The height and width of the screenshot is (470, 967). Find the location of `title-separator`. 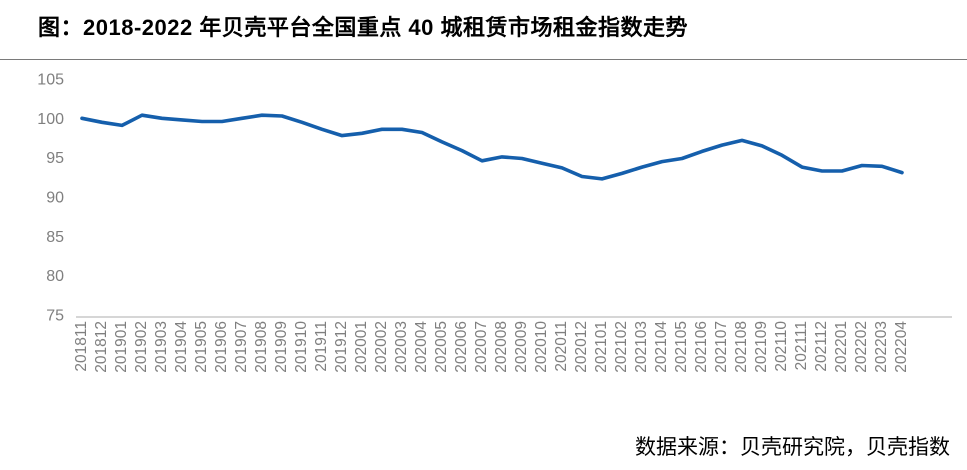

title-separator is located at coordinates (483, 59).